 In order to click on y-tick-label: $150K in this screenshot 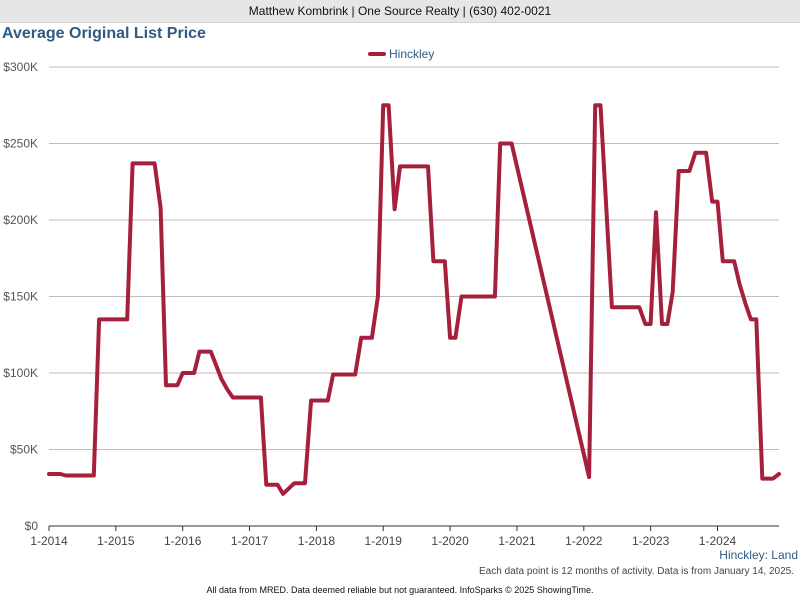, I will do `click(20, 297)`.